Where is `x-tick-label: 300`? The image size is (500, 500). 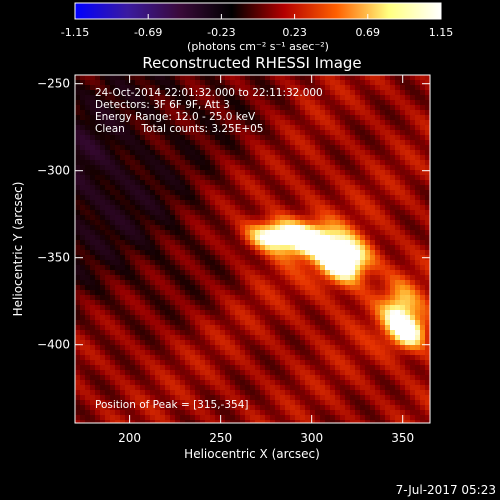 x-tick-label: 300 is located at coordinates (311, 438).